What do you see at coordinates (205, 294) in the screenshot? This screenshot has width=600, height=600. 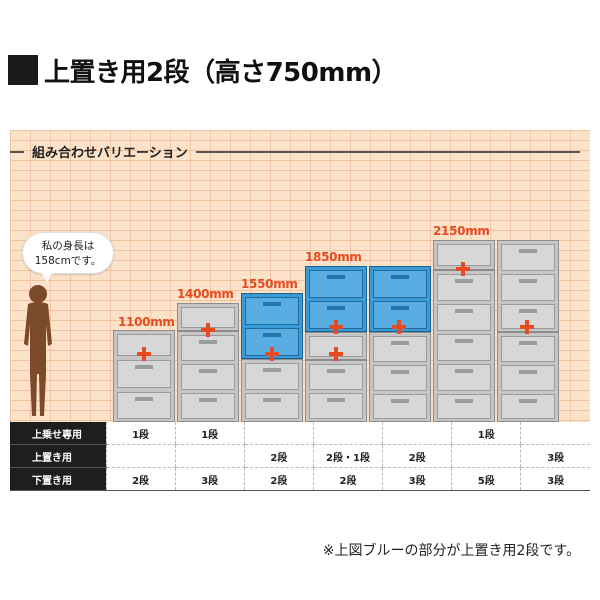 I see `height-label-1400: 1400mm` at bounding box center [205, 294].